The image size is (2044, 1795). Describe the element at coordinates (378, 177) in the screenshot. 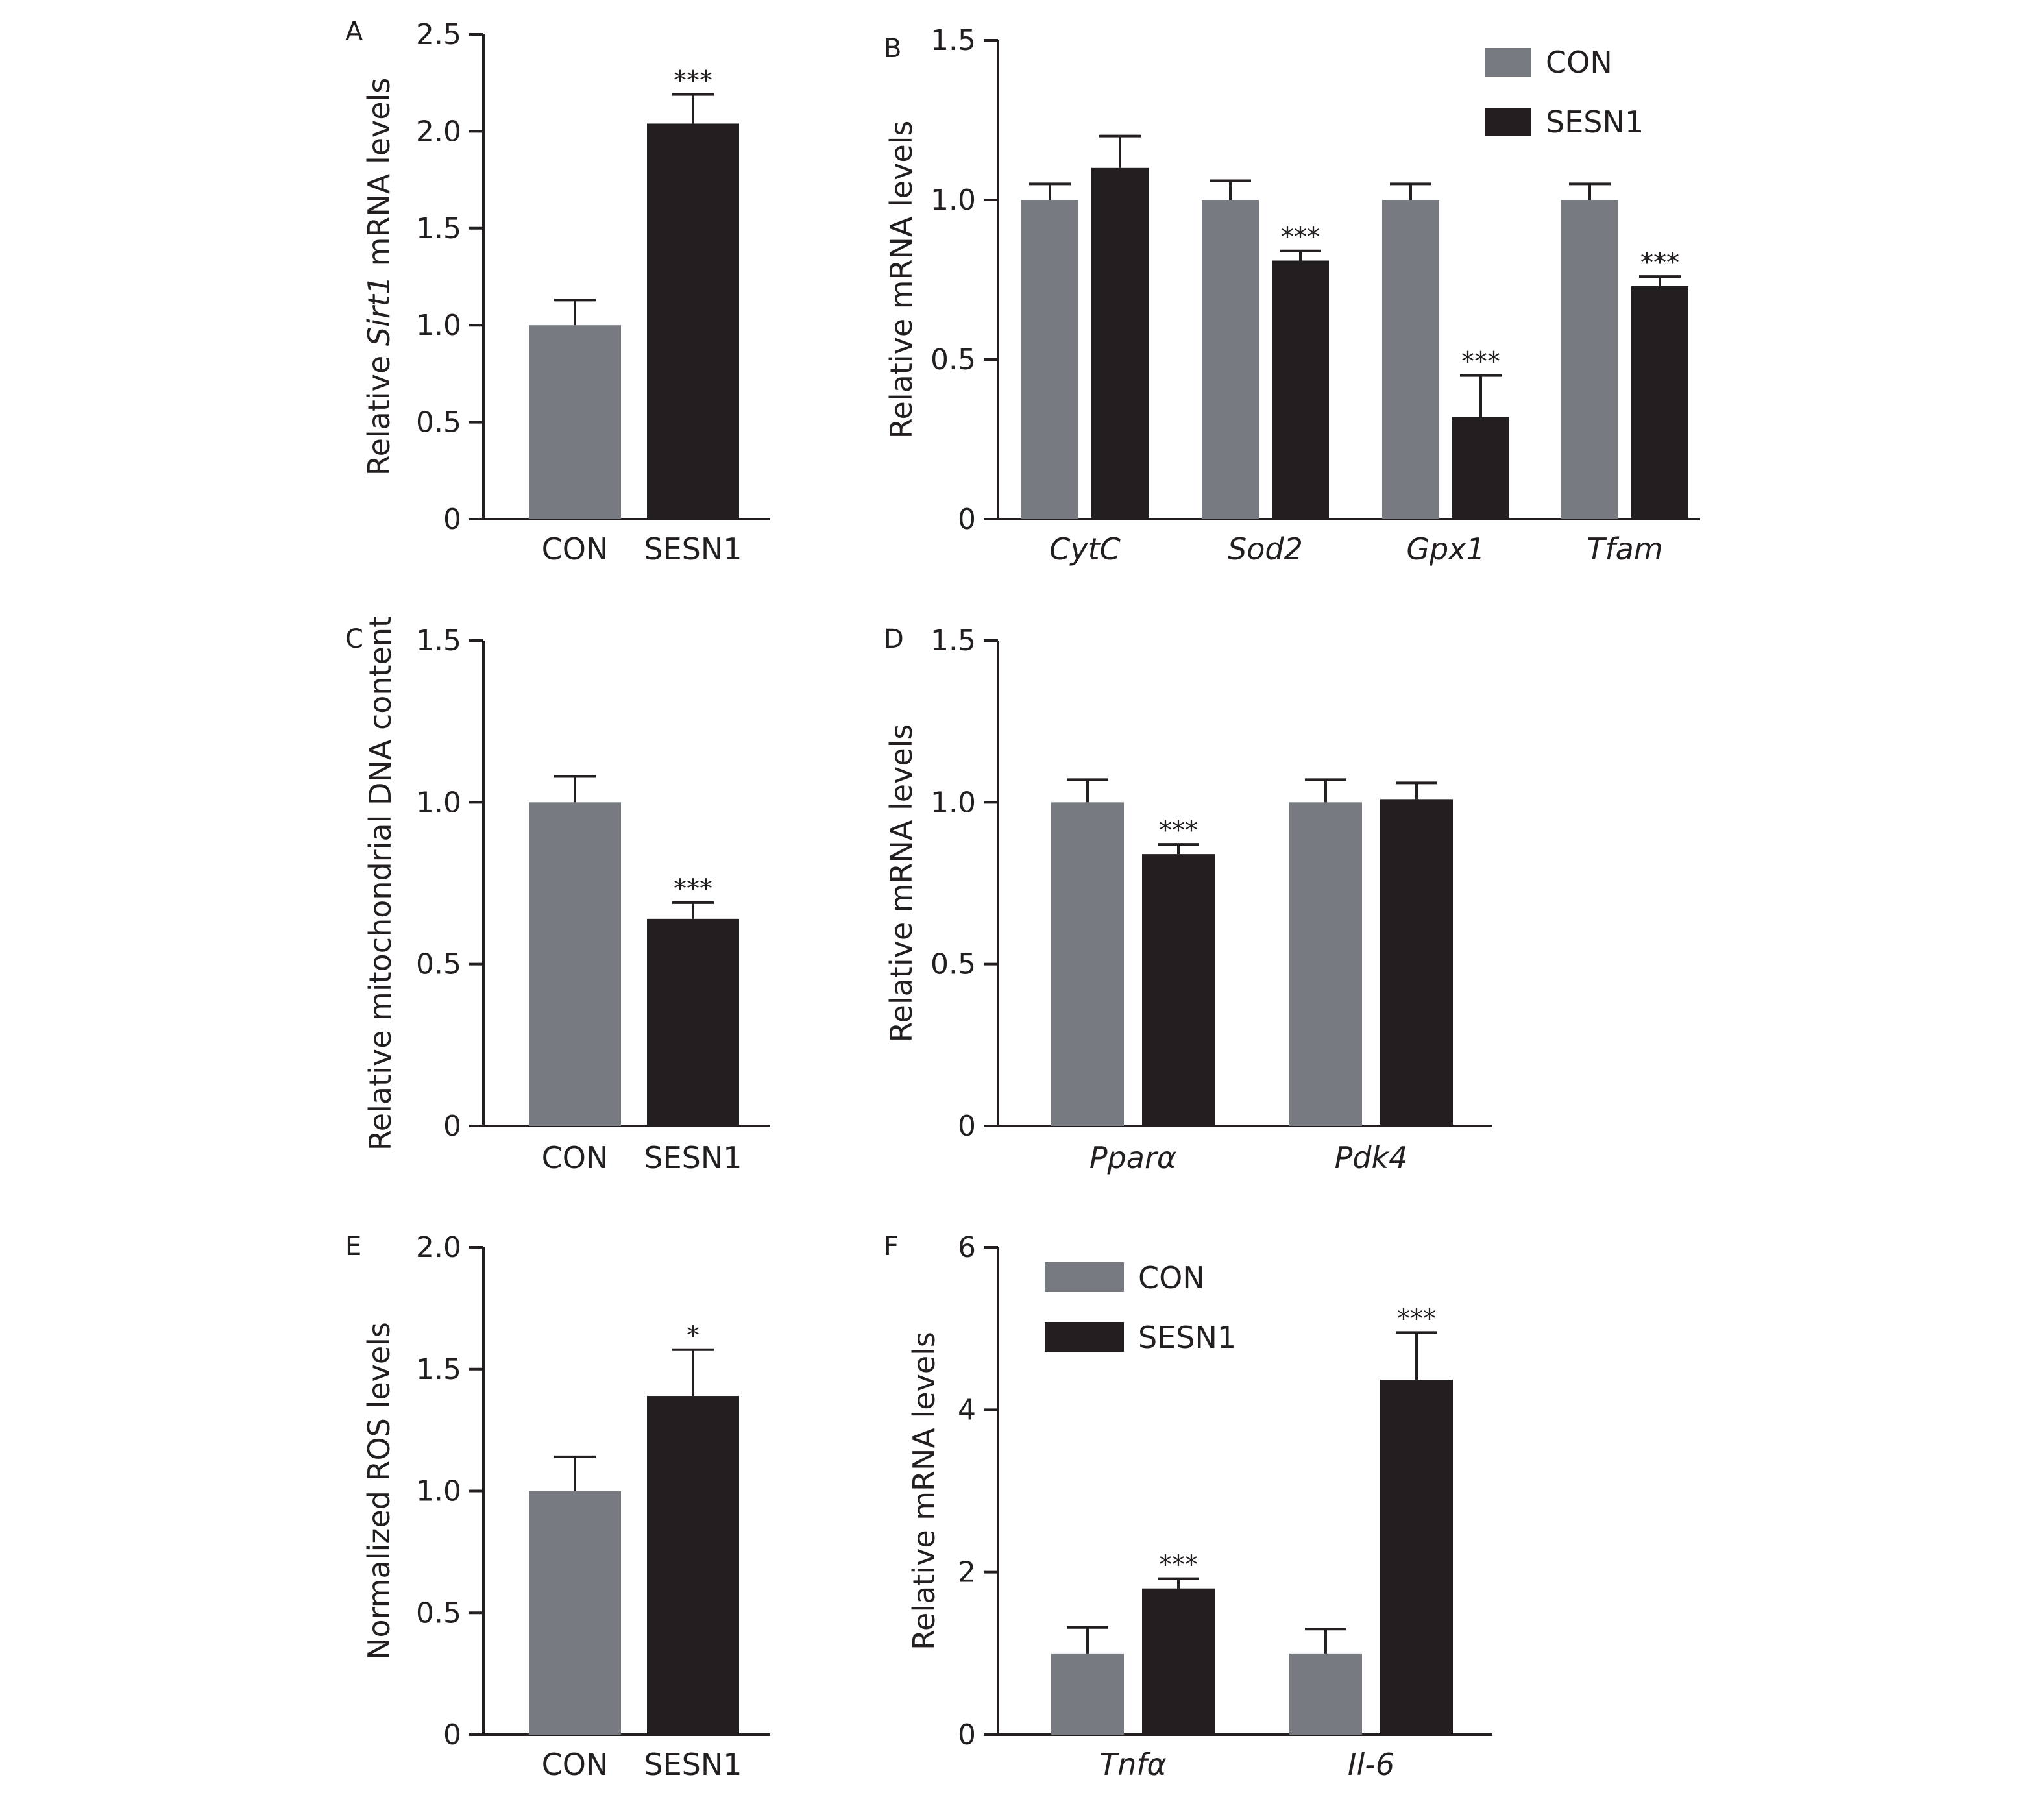

I see `y-axis-title-part: mRNA levels` at that location.